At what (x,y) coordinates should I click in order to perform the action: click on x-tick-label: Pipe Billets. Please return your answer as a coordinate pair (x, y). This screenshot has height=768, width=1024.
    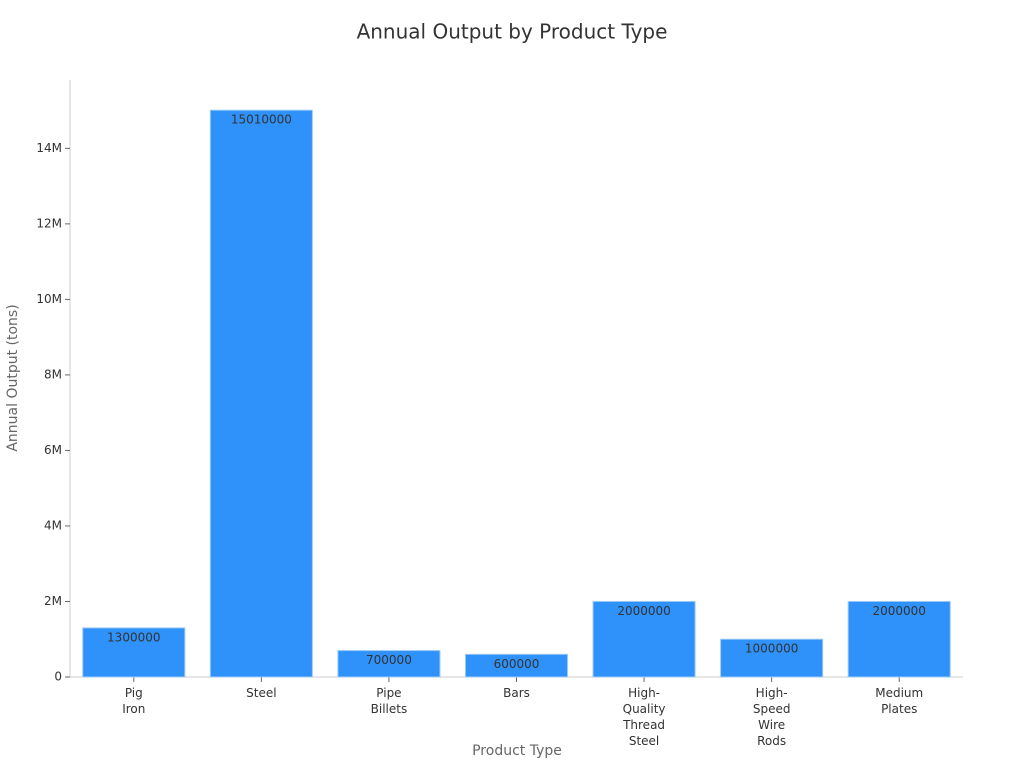
    Looking at the image, I should click on (389, 701).